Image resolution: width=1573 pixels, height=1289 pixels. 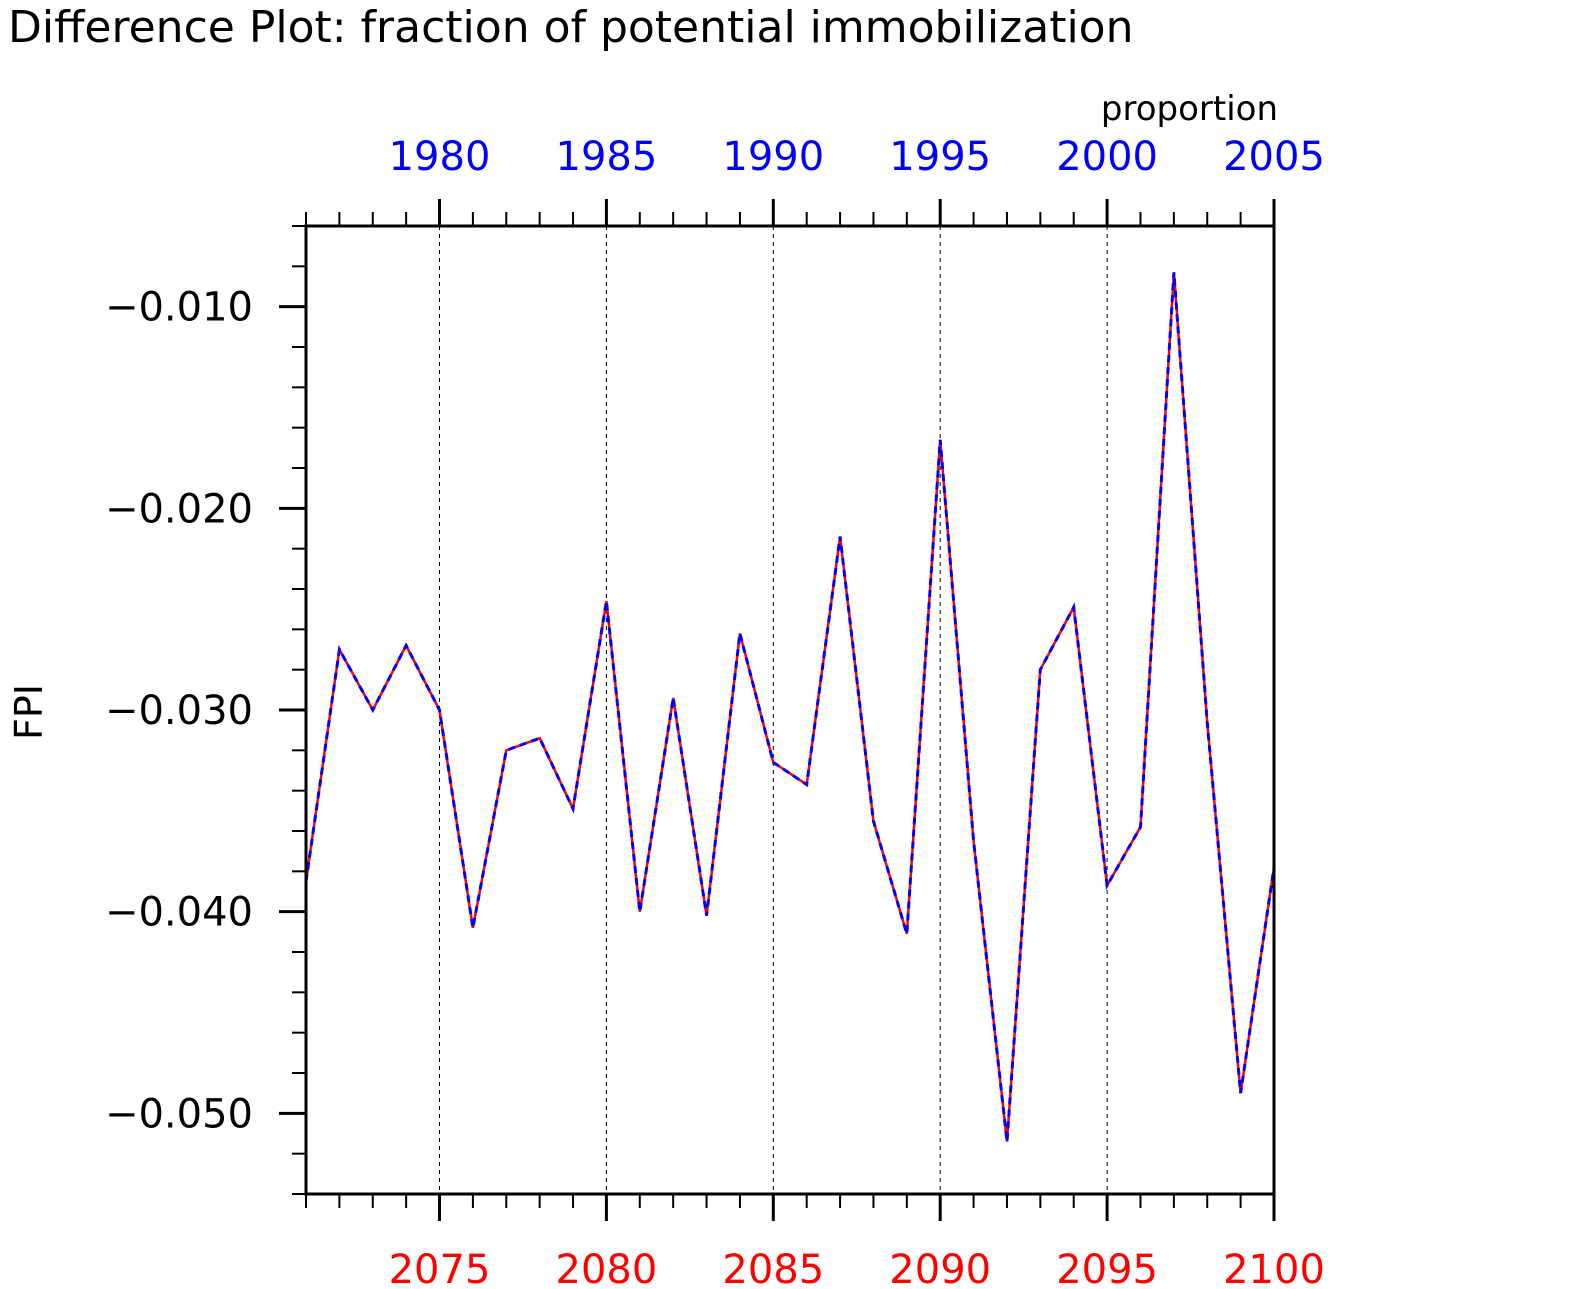 I want to click on x-bottom-tick-label: 2100, so click(x=1274, y=1268).